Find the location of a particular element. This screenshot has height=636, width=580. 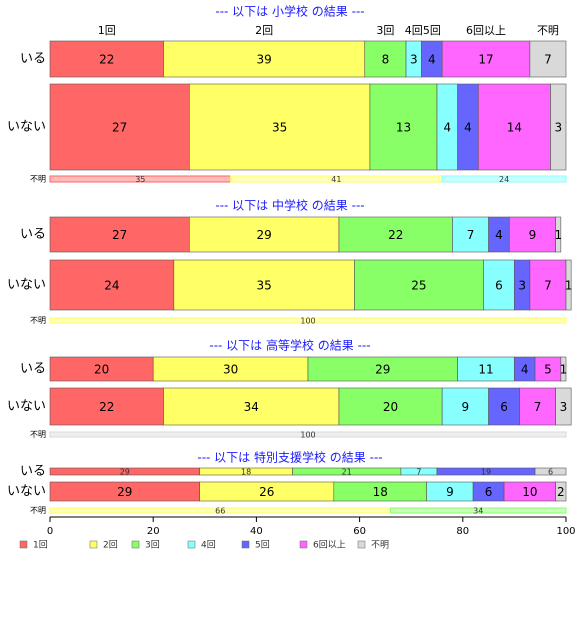

data-label: 13 is located at coordinates (403, 128).